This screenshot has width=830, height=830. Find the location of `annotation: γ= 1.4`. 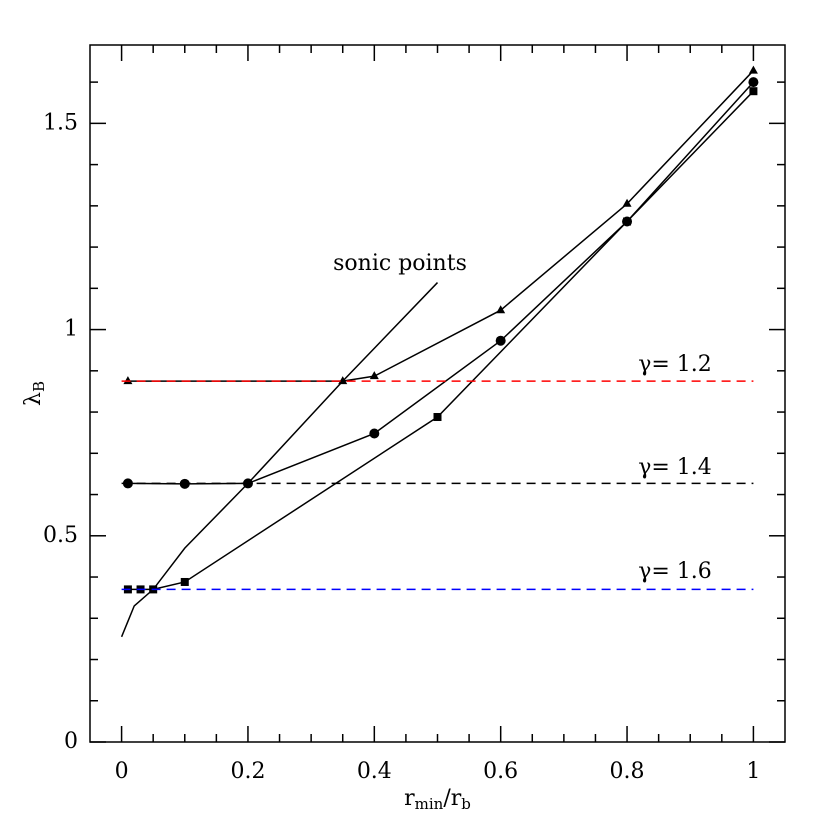

annotation: γ= 1.4 is located at coordinates (675, 467).